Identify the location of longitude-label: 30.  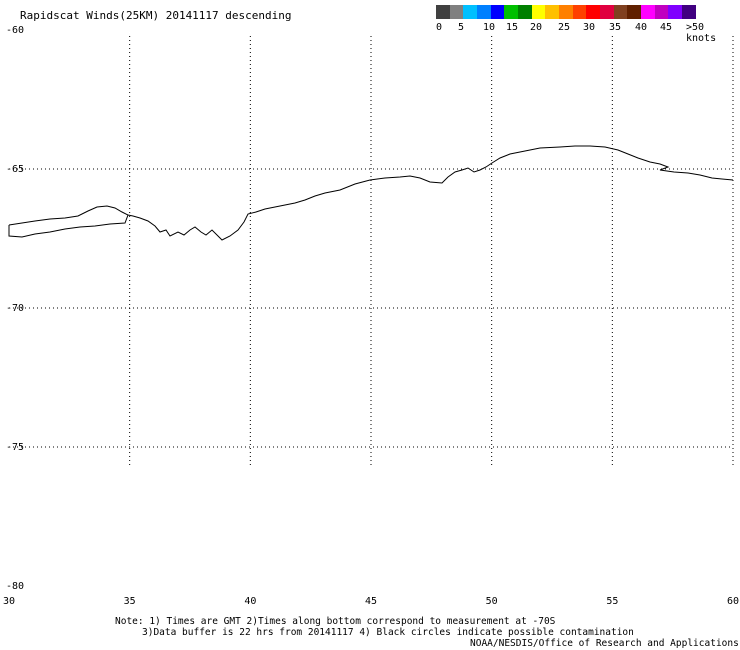
(9, 601).